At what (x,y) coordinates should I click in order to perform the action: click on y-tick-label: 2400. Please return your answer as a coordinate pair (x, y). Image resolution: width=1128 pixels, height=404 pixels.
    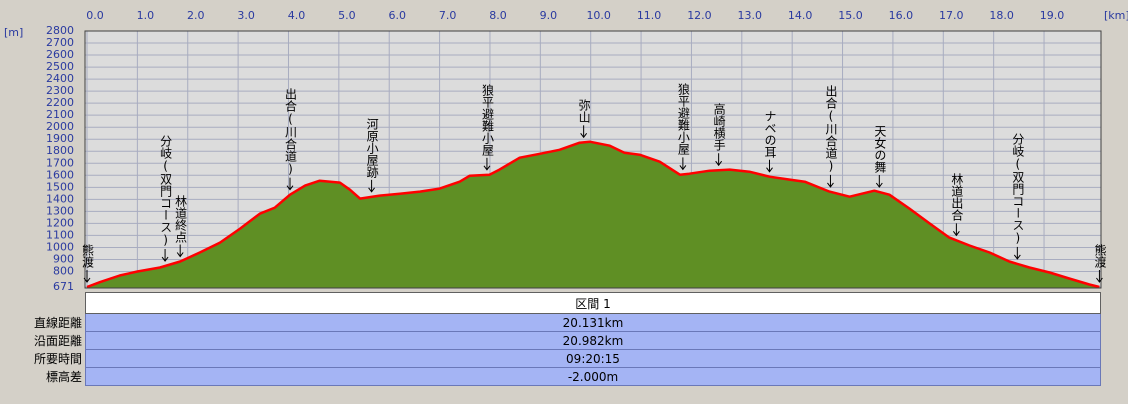
    Looking at the image, I should click on (60, 78).